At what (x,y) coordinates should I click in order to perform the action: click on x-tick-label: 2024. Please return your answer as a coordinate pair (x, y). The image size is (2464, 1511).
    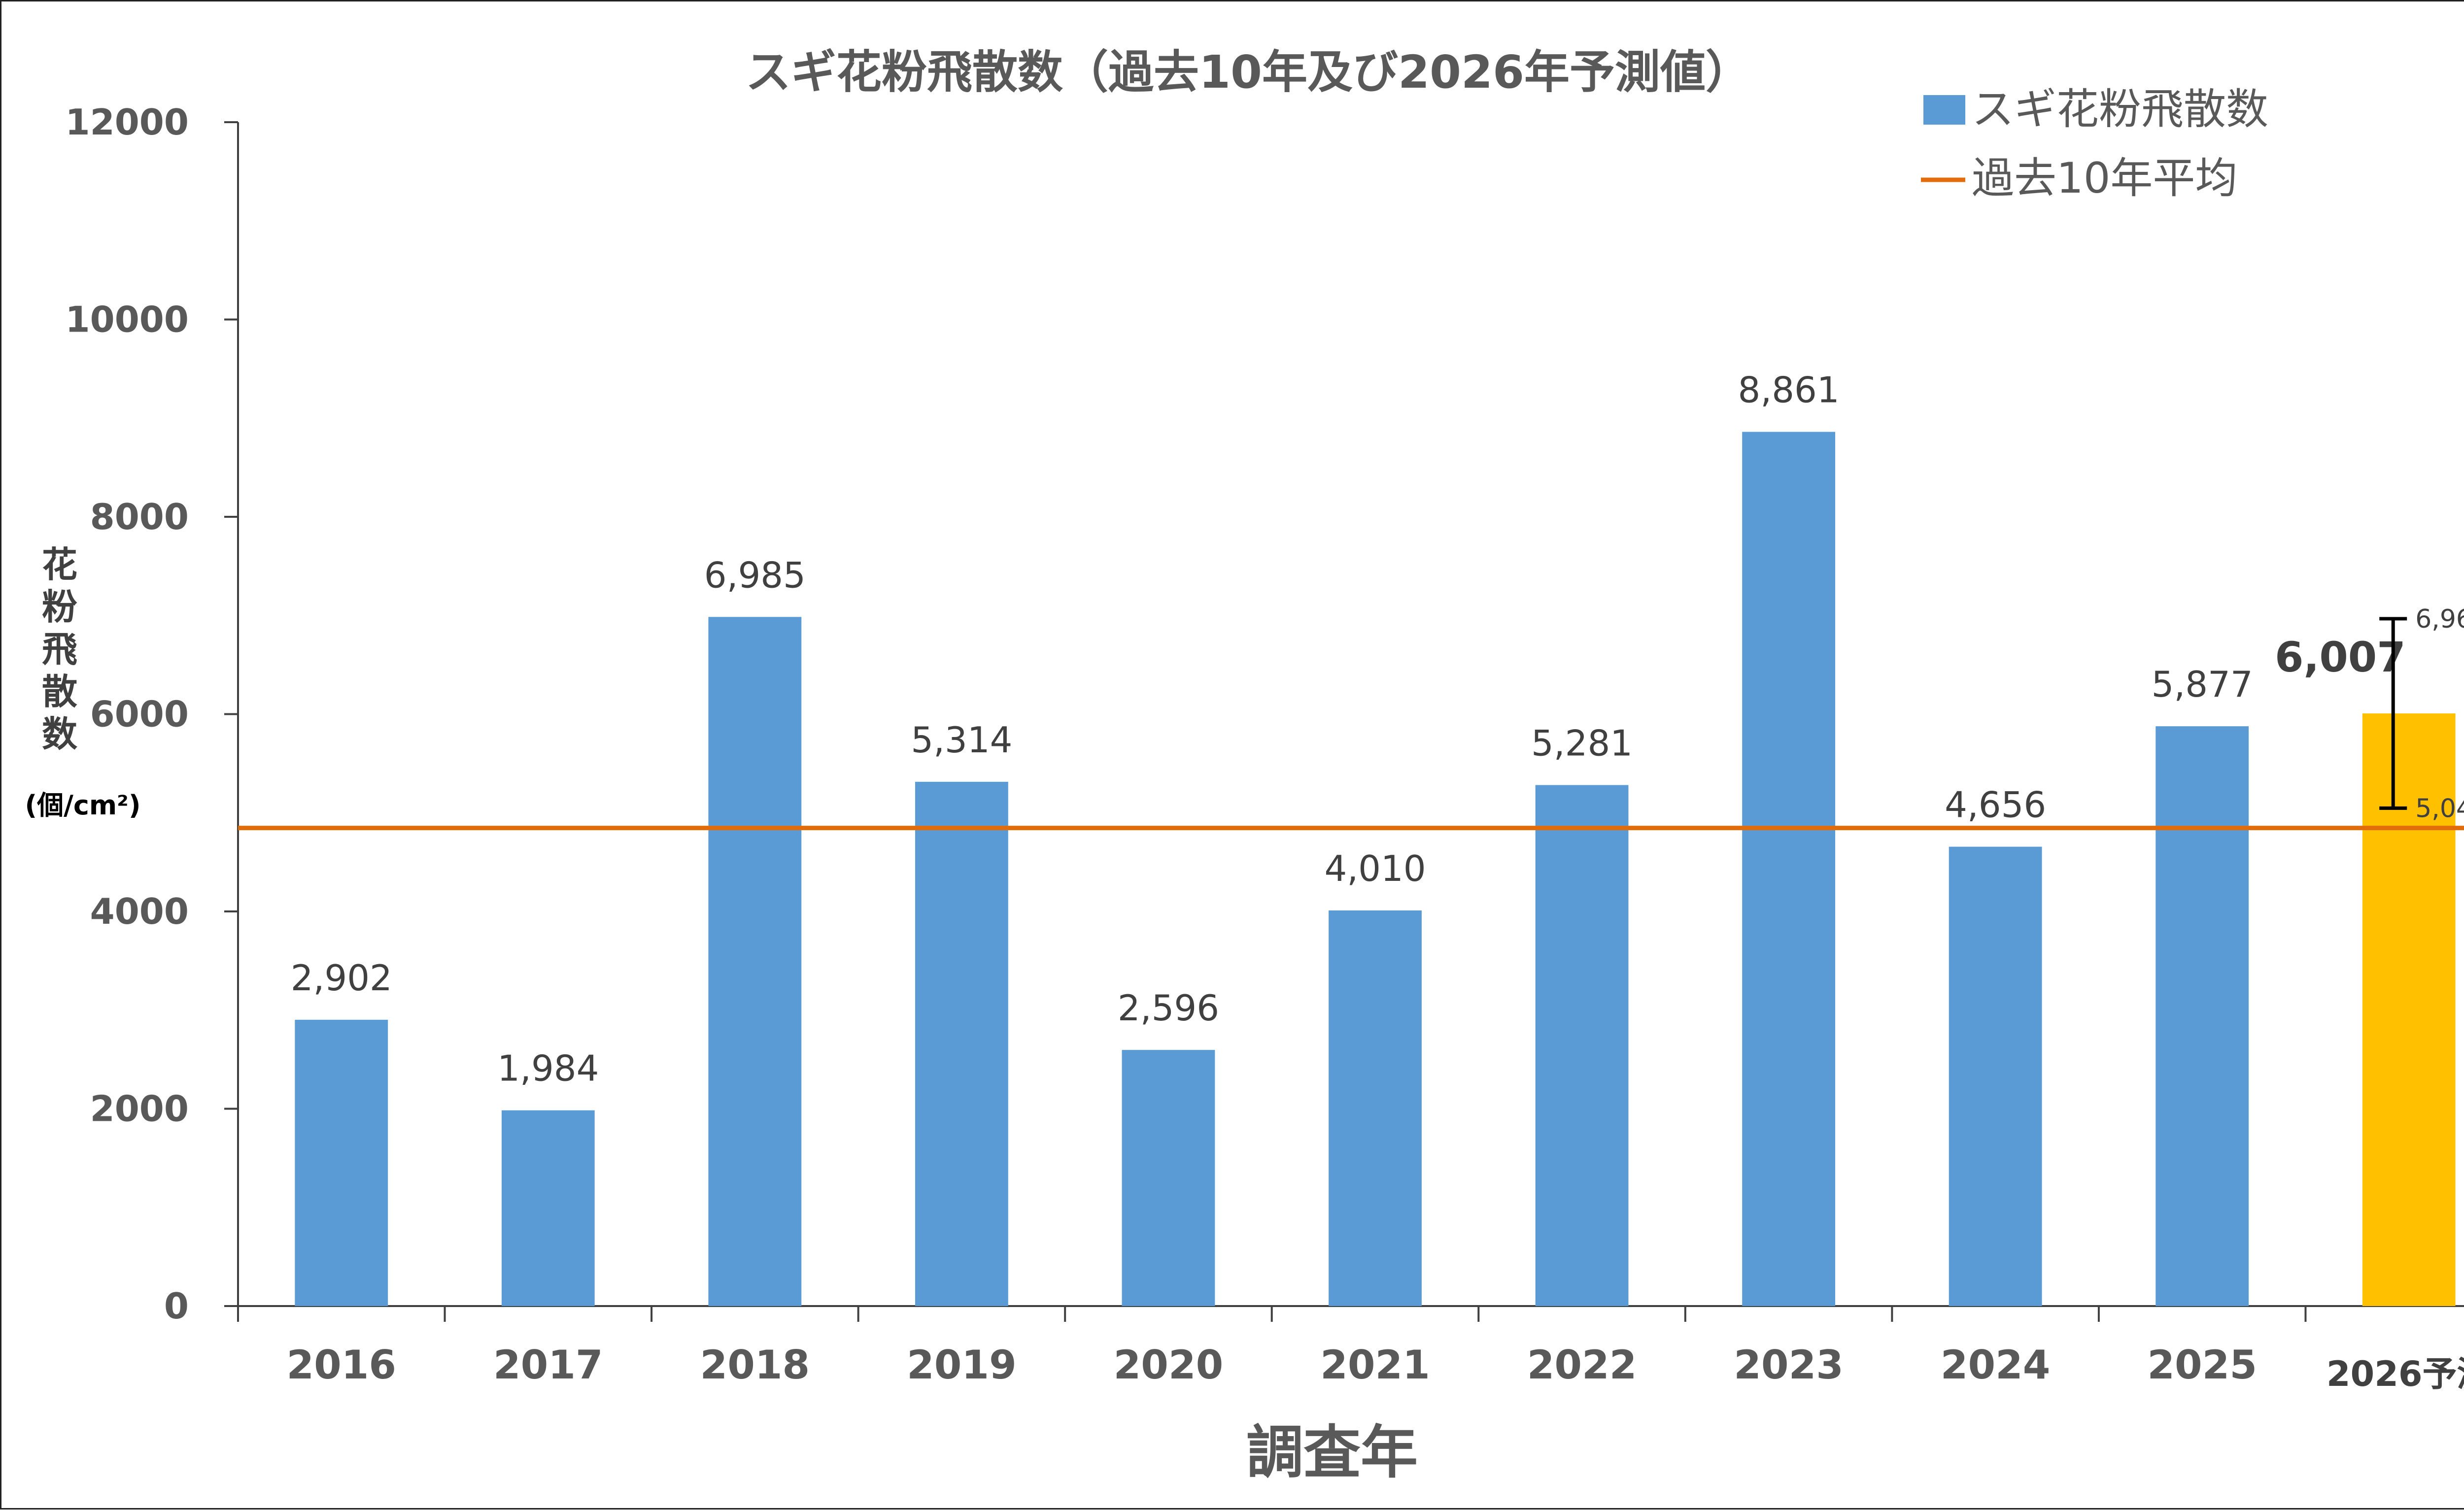
    Looking at the image, I should click on (1996, 1365).